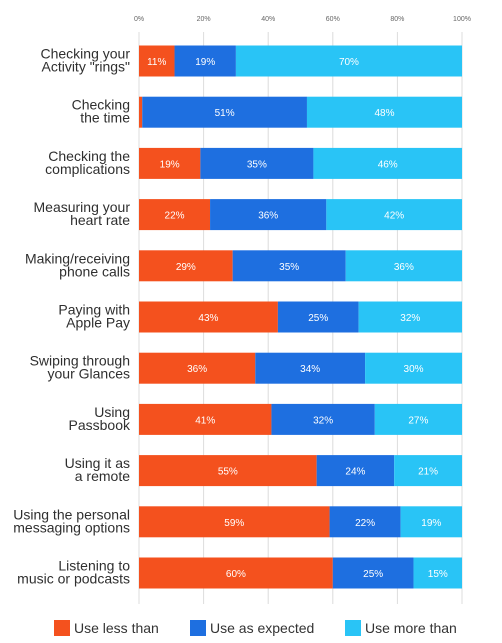 Image resolution: width=502 pixels, height=643 pixels. I want to click on bar-label-more: 15%, so click(438, 574).